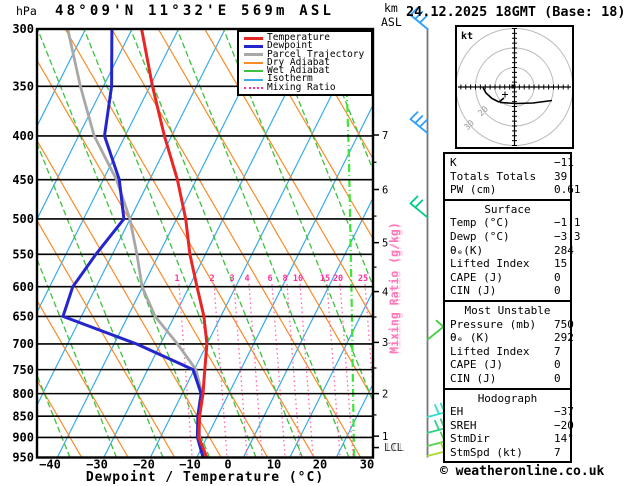 The image size is (629, 486). What do you see at coordinates (480, 223) in the screenshot?
I see `table-row-label: Temp (°C)` at bounding box center [480, 223].